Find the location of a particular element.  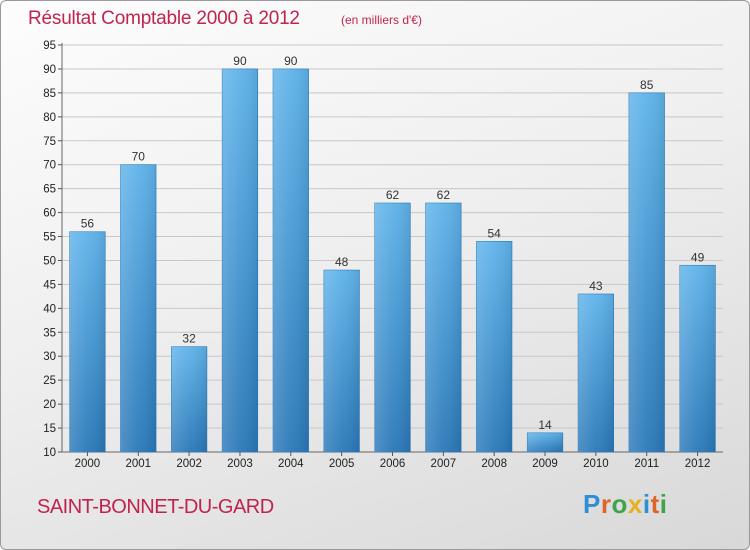

bar-2000 is located at coordinates (87, 342).